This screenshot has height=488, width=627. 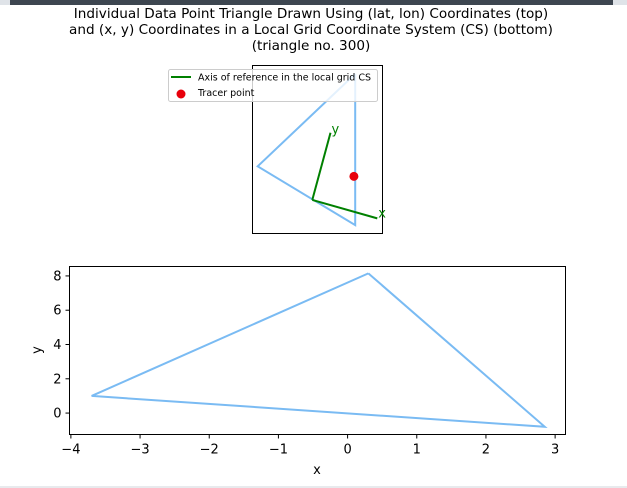 What do you see at coordinates (209, 450) in the screenshot?
I see `x-tick-label: −2` at bounding box center [209, 450].